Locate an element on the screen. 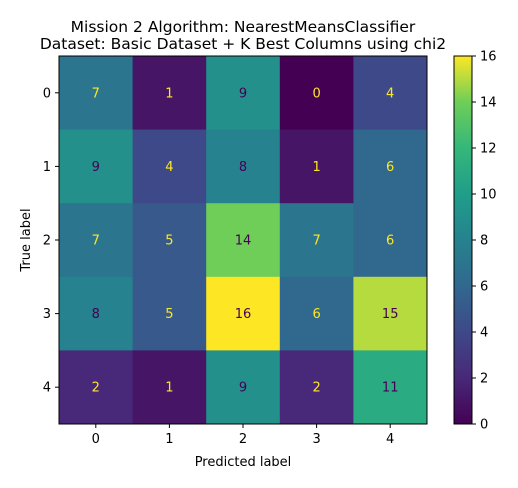 The width and height of the screenshot is (518, 488). x-tick-label: 4 is located at coordinates (390, 439).